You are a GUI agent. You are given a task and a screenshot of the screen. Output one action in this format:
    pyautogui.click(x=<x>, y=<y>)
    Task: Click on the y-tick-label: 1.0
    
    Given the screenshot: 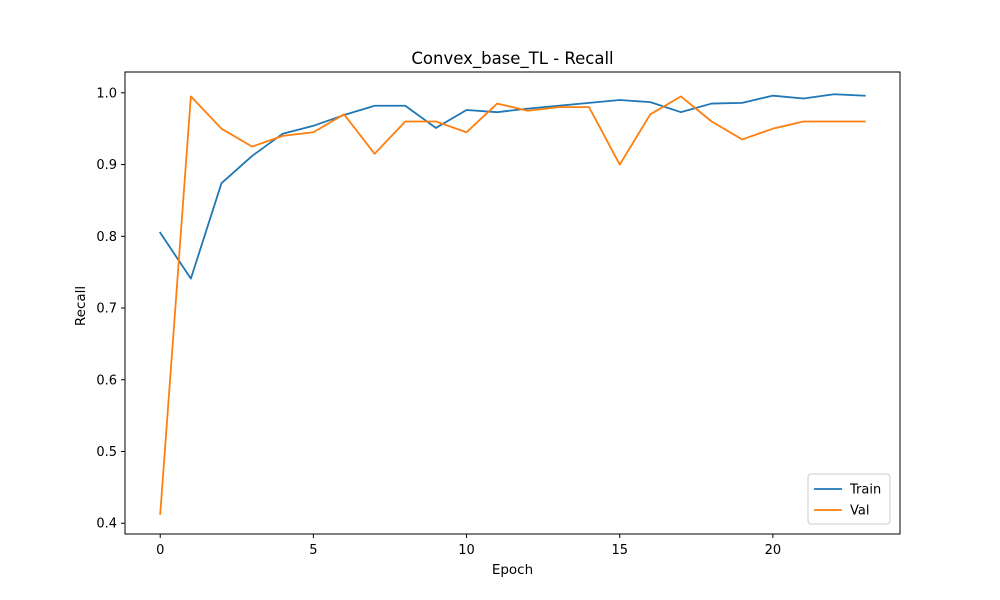 What is the action you would take?
    pyautogui.click(x=106, y=93)
    